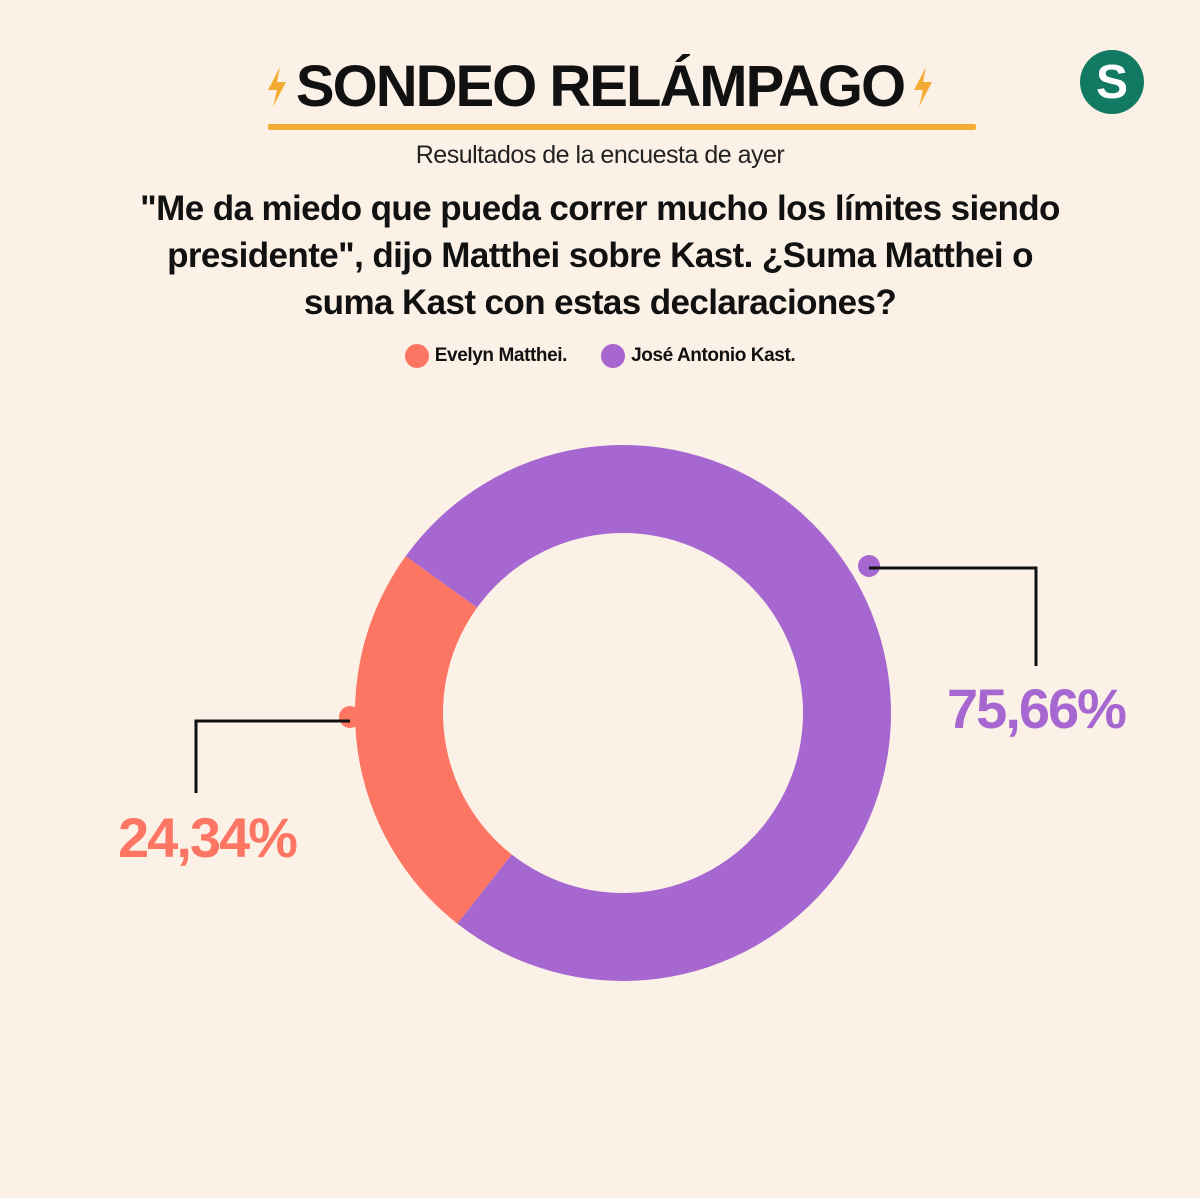 The height and width of the screenshot is (1198, 1200). I want to click on leader-line-kast, so click(953, 616).